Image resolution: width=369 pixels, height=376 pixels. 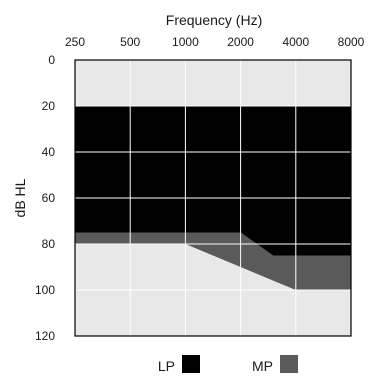 What do you see at coordinates (191, 364) in the screenshot?
I see `legend-swatch-lp` at bounding box center [191, 364].